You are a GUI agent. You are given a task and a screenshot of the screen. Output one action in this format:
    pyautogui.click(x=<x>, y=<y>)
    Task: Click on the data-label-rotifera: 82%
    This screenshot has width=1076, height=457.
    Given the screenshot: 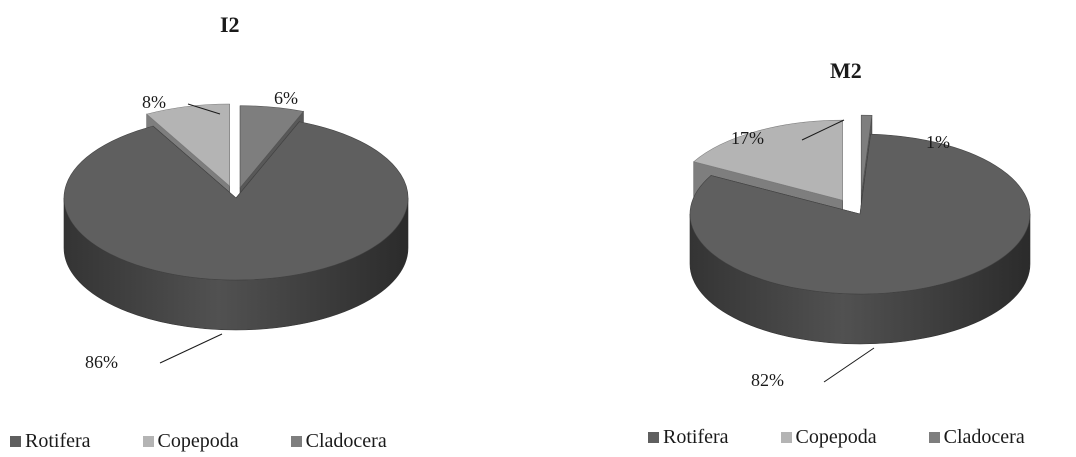 What is the action you would take?
    pyautogui.click(x=767, y=380)
    